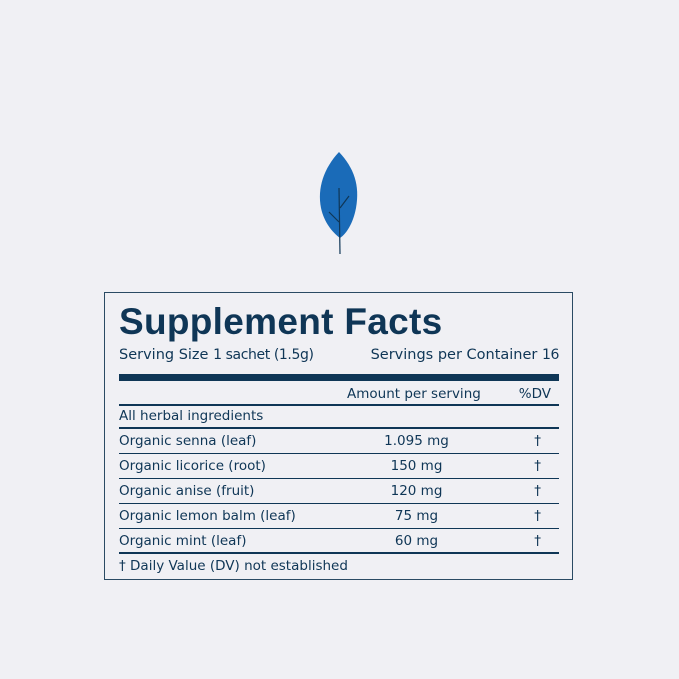 Image resolution: width=679 pixels, height=679 pixels. I want to click on ingredient-amount: 60 mg, so click(416, 541).